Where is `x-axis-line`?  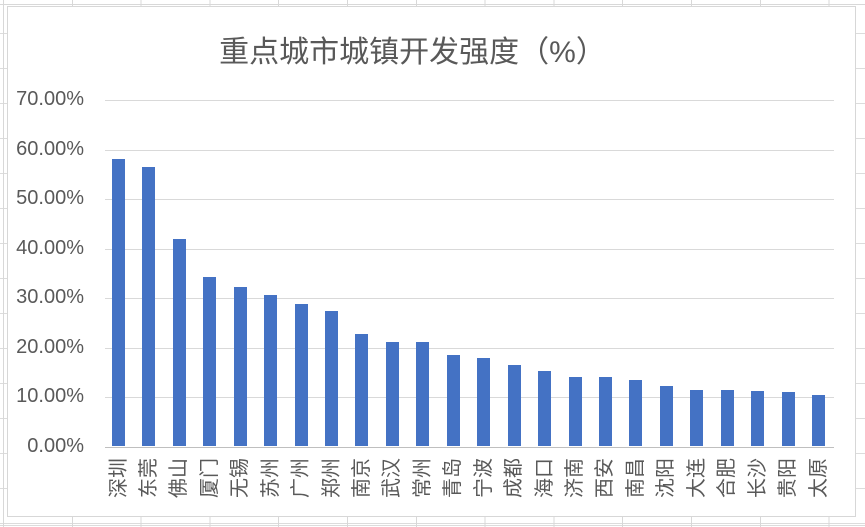 x-axis-line is located at coordinates (469, 447).